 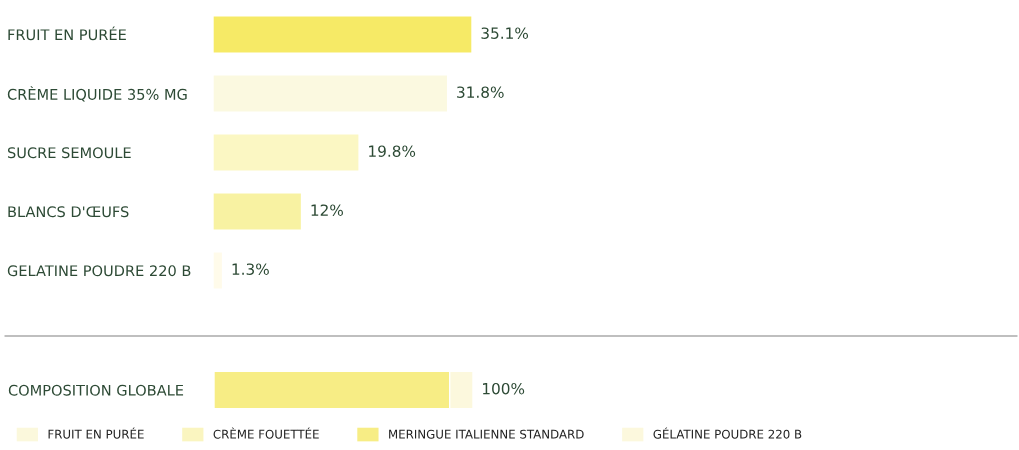 I want to click on legend-label: GÉLATINE POUDRE 220 B, so click(x=727, y=433).